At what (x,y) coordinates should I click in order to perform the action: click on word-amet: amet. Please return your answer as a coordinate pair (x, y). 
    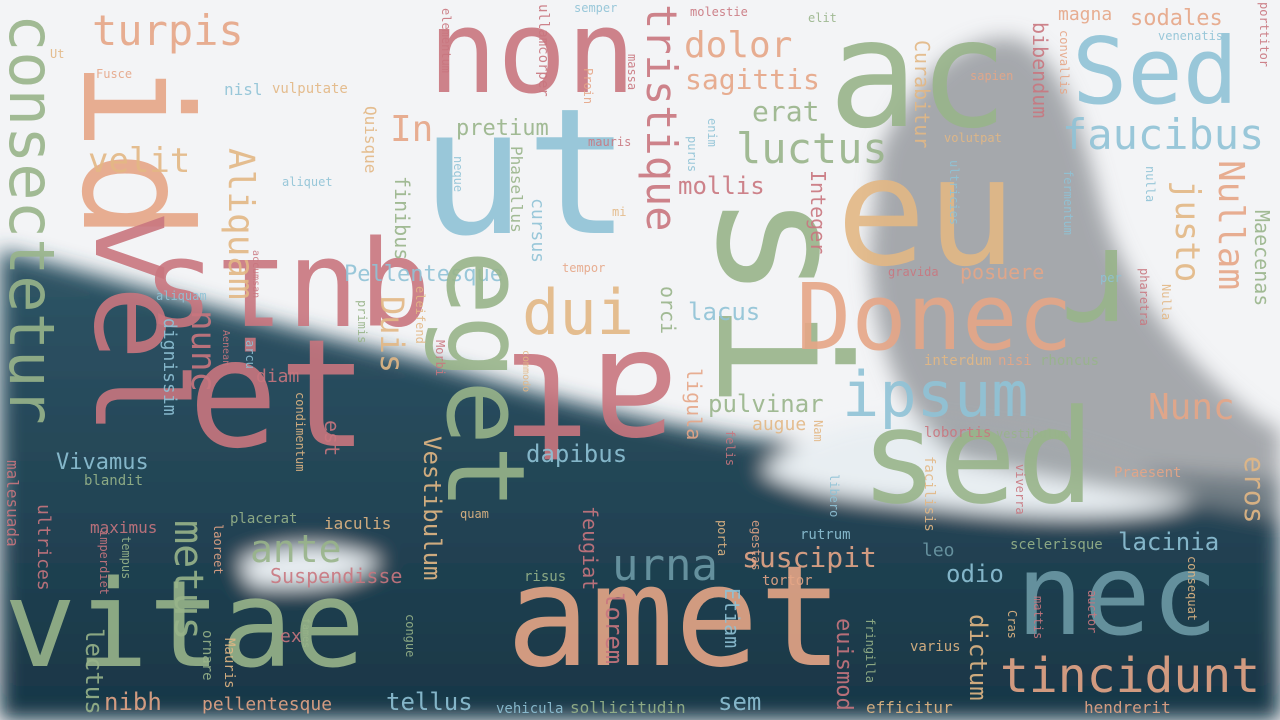
    Looking at the image, I should click on (675, 617).